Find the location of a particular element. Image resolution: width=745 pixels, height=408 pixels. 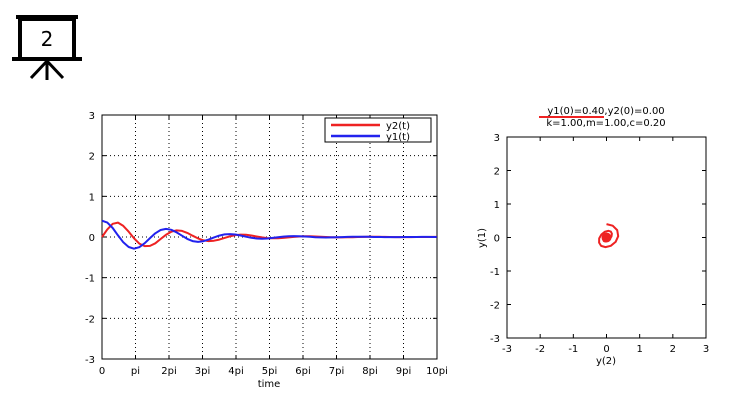

projector-screen-icon is located at coordinates (47, 47).